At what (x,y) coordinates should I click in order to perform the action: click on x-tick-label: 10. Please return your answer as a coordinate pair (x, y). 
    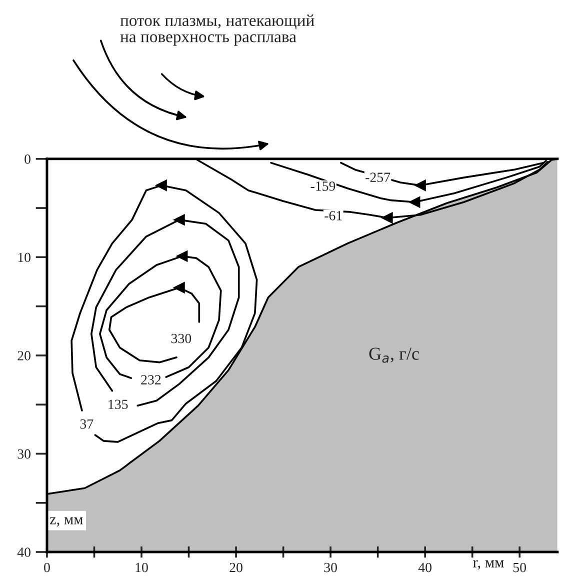
    Looking at the image, I should click on (142, 567).